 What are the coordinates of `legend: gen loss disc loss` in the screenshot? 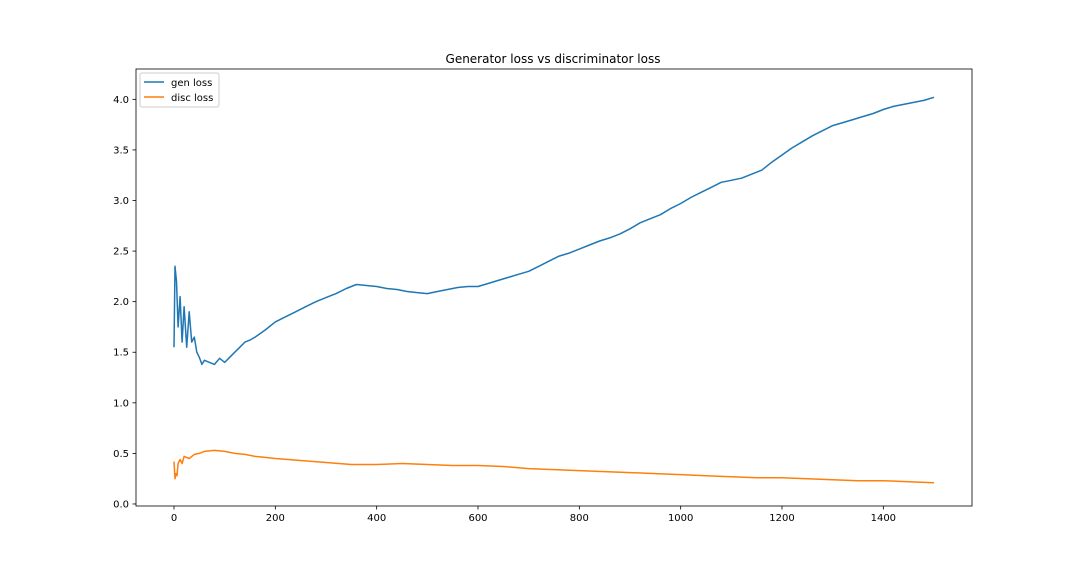 It's located at (179, 90).